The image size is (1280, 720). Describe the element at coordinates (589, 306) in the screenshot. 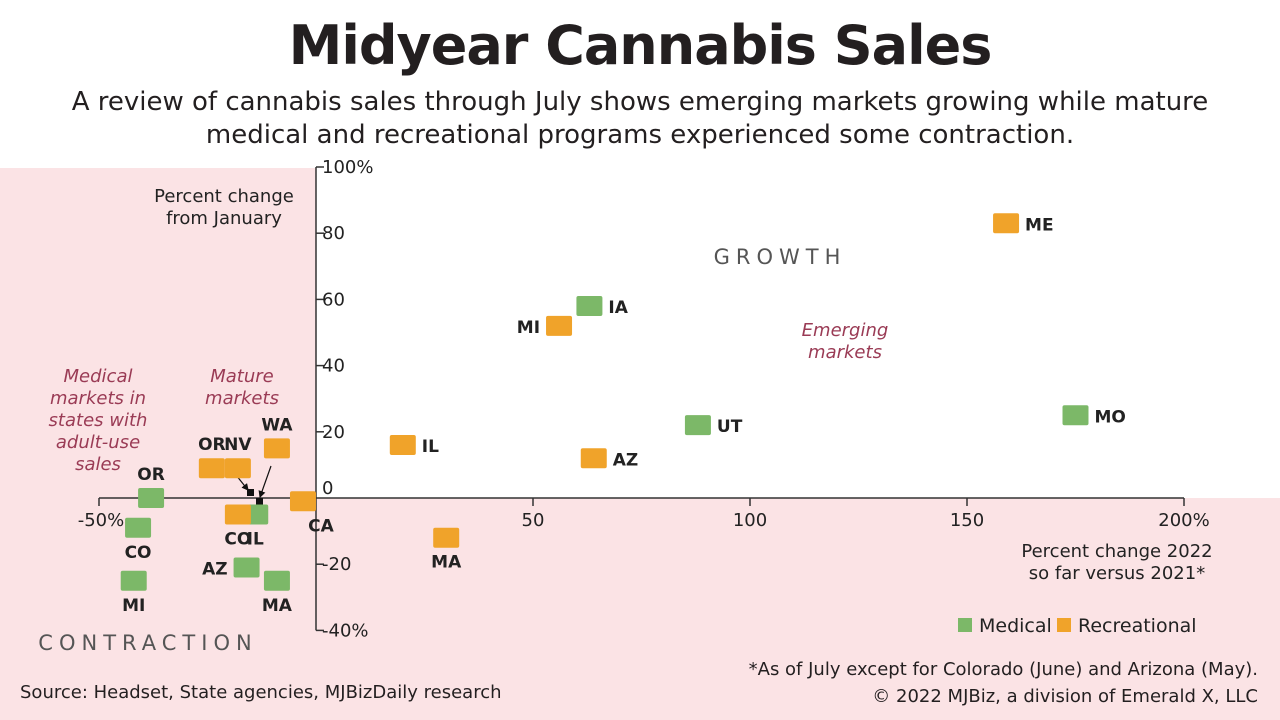

I see `data-point-medical-ia` at that location.